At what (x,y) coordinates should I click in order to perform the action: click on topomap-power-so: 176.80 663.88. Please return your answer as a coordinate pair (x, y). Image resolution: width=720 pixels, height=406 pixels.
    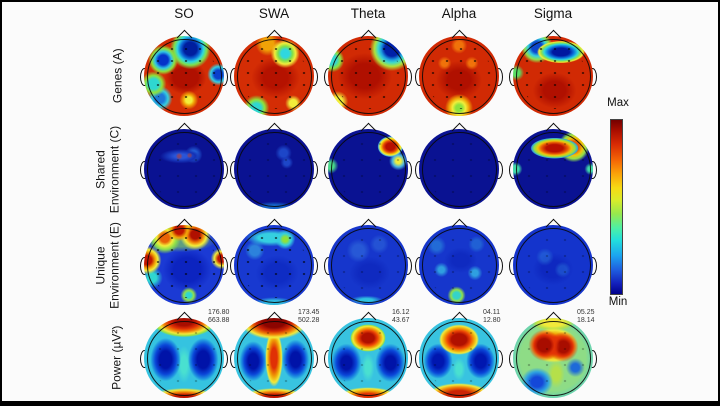
    Looking at the image, I should click on (184, 353).